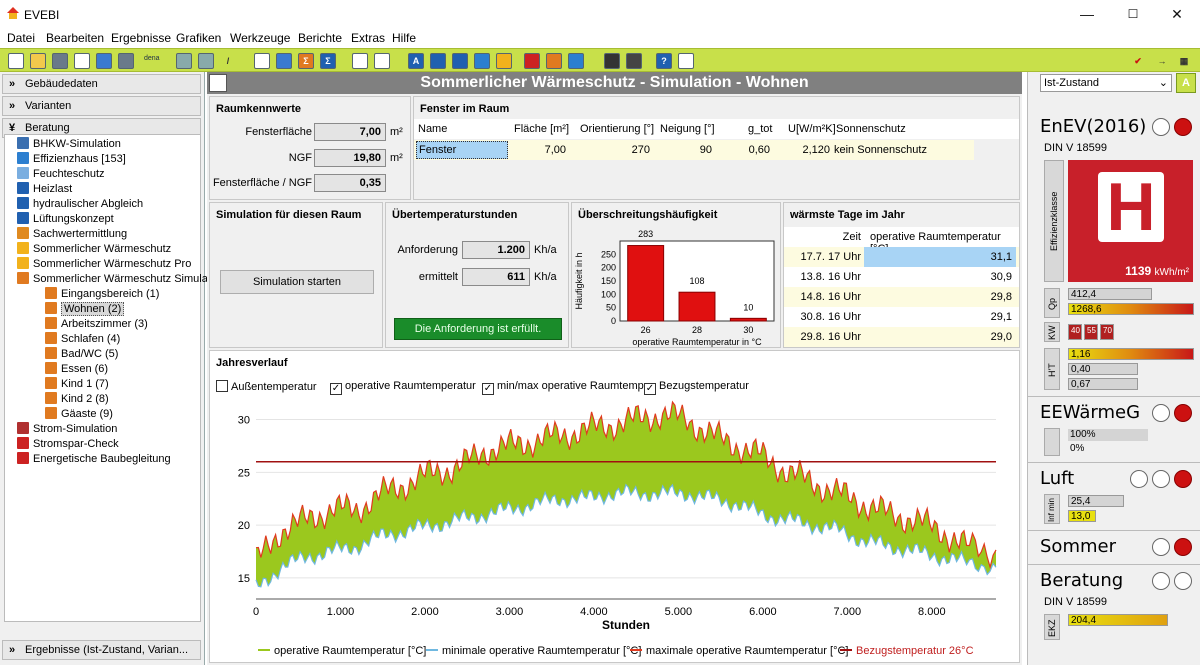 This screenshot has height=665, width=1200. What do you see at coordinates (266, 386) in the screenshot?
I see `check-aussentemperatur: Außentemperatur` at bounding box center [266, 386].